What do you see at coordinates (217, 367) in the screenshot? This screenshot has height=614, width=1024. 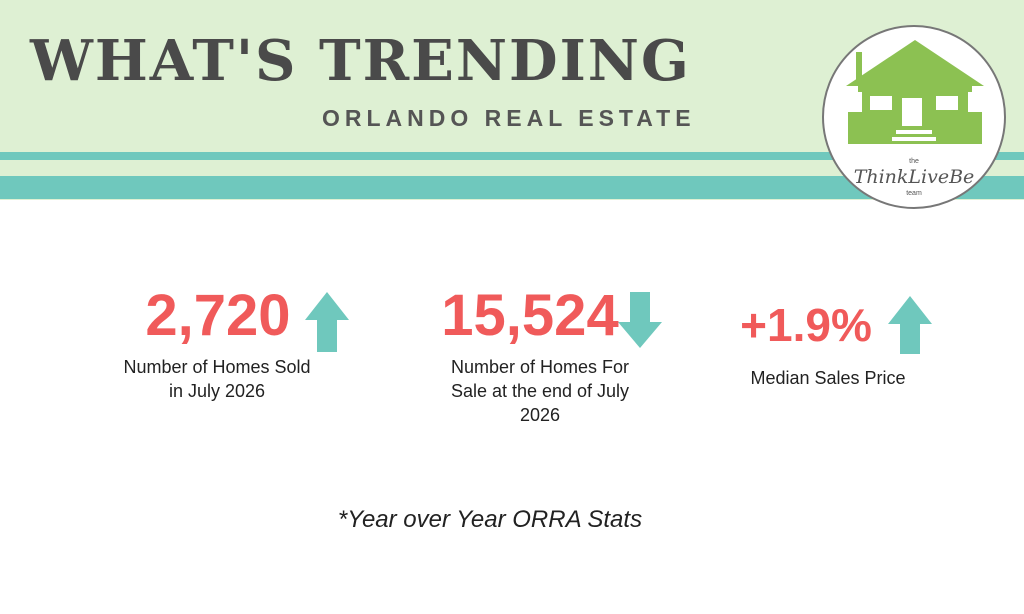 I see `stat-label: Number of Homes Sold` at bounding box center [217, 367].